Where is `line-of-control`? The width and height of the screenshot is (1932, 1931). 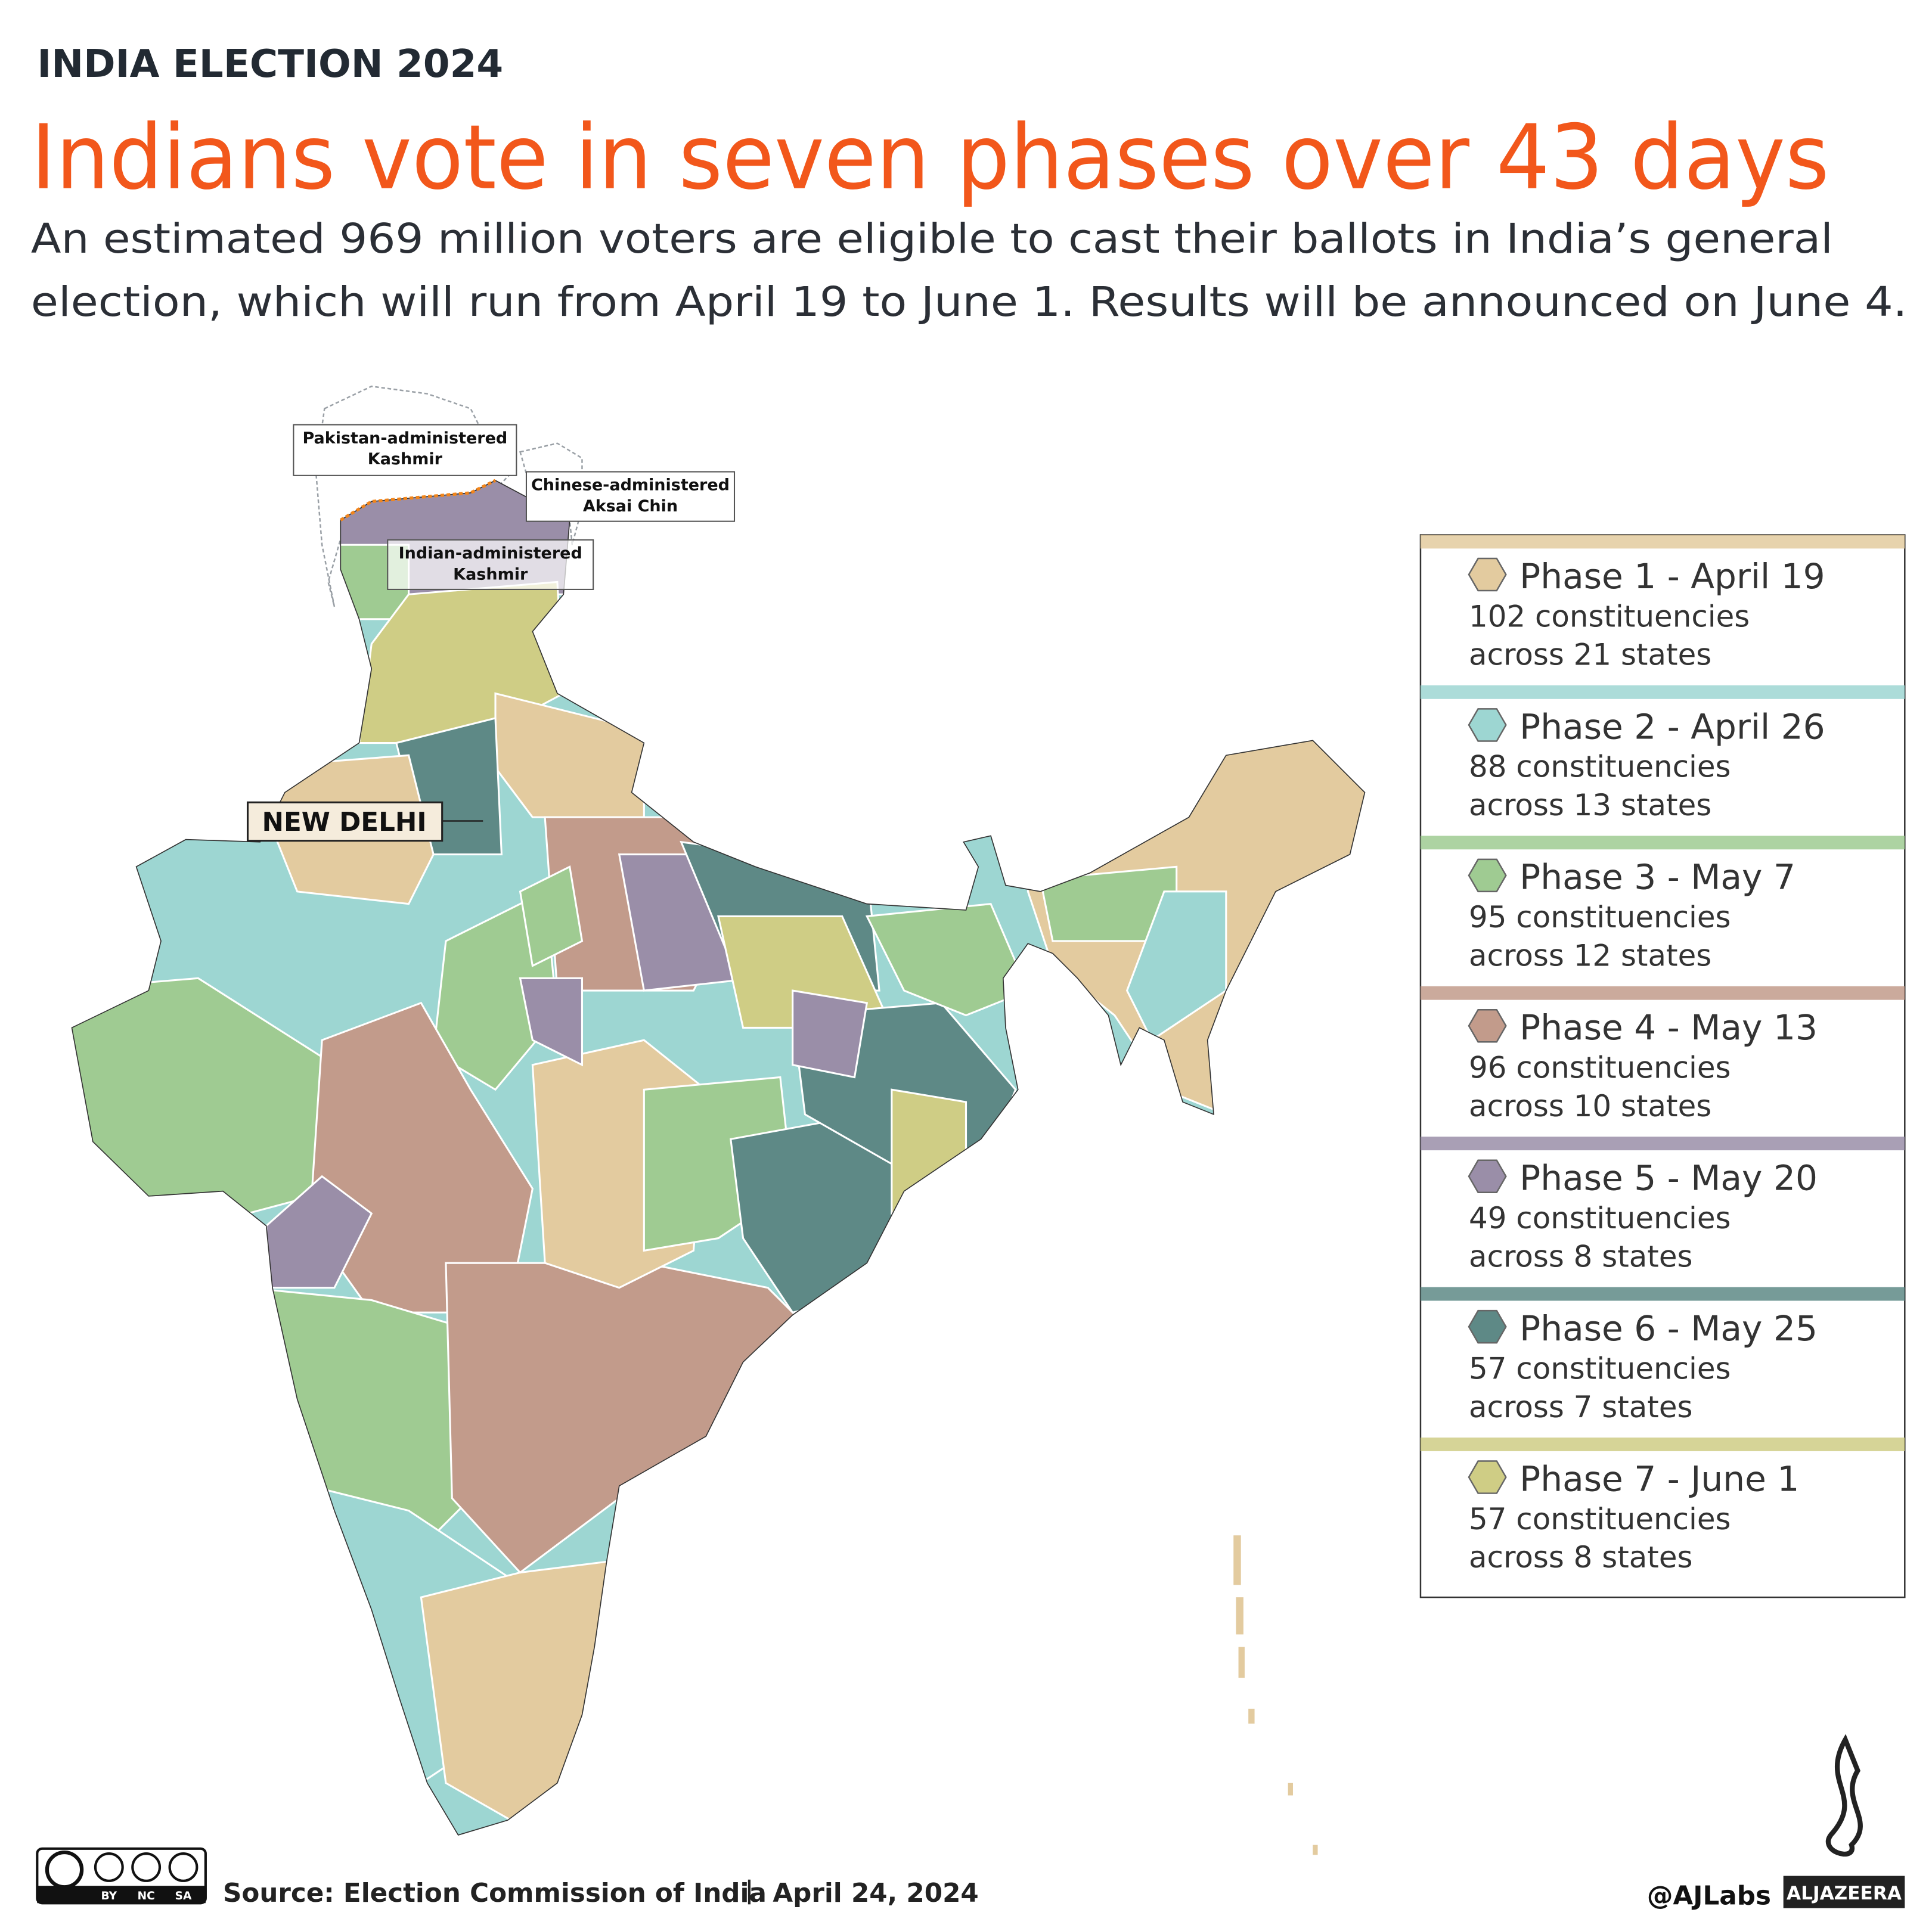 line-of-control is located at coordinates (418, 500).